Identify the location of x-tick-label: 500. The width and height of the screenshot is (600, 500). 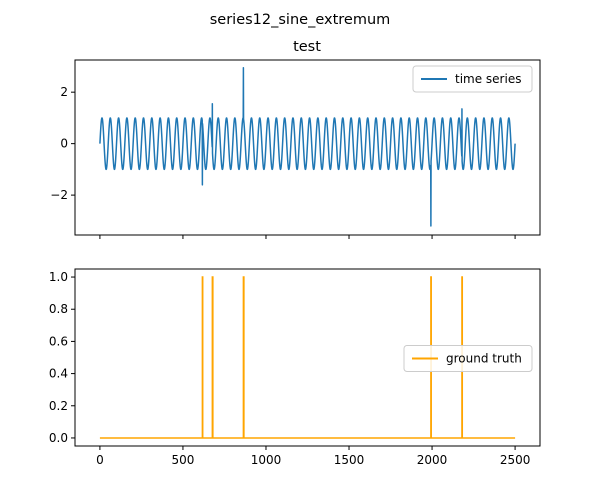
(182, 460).